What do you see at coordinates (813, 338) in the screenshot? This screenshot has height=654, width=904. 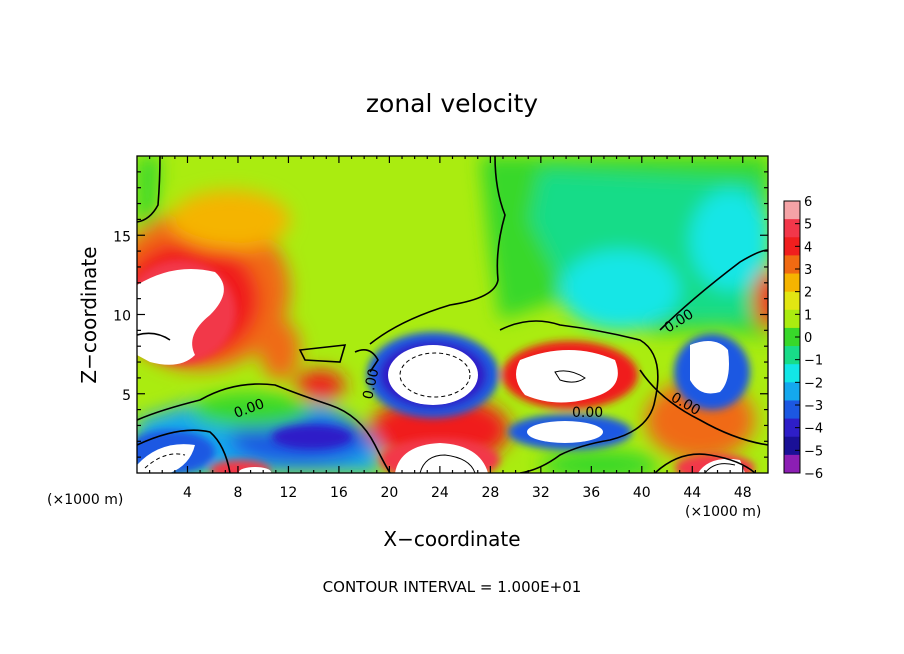 I see `colorbar-labels: 6 5 4 3 2 1 0 −1 −2 −3 −4 −5 −6` at bounding box center [813, 338].